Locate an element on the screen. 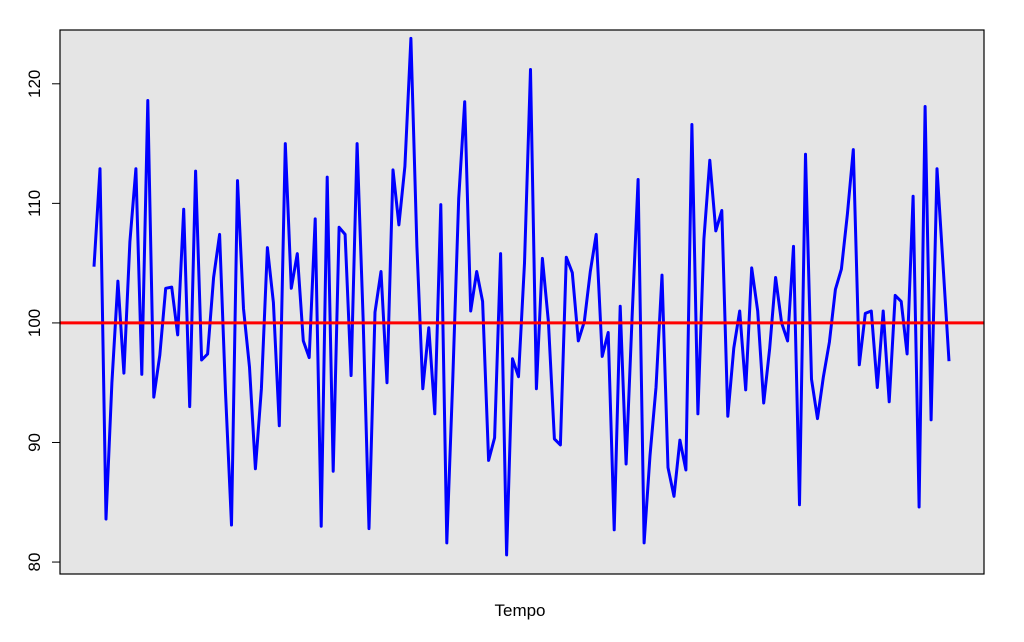  y-tick-label: 100 is located at coordinates (34, 323).